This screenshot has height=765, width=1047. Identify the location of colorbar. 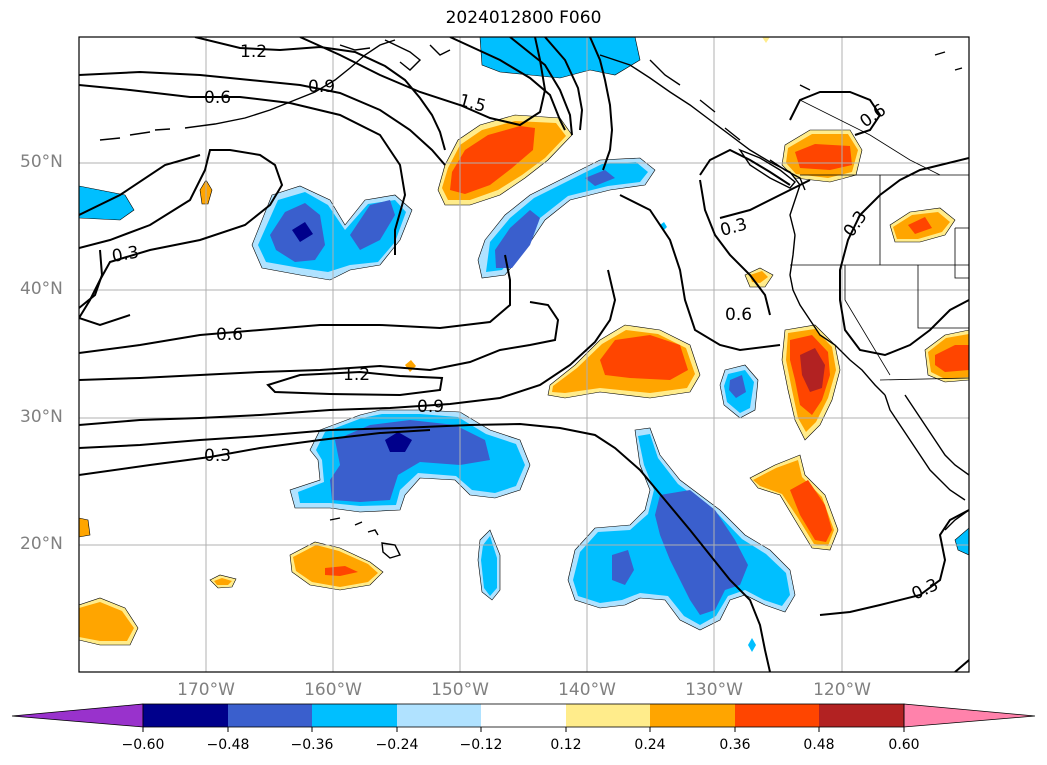
(523, 717).